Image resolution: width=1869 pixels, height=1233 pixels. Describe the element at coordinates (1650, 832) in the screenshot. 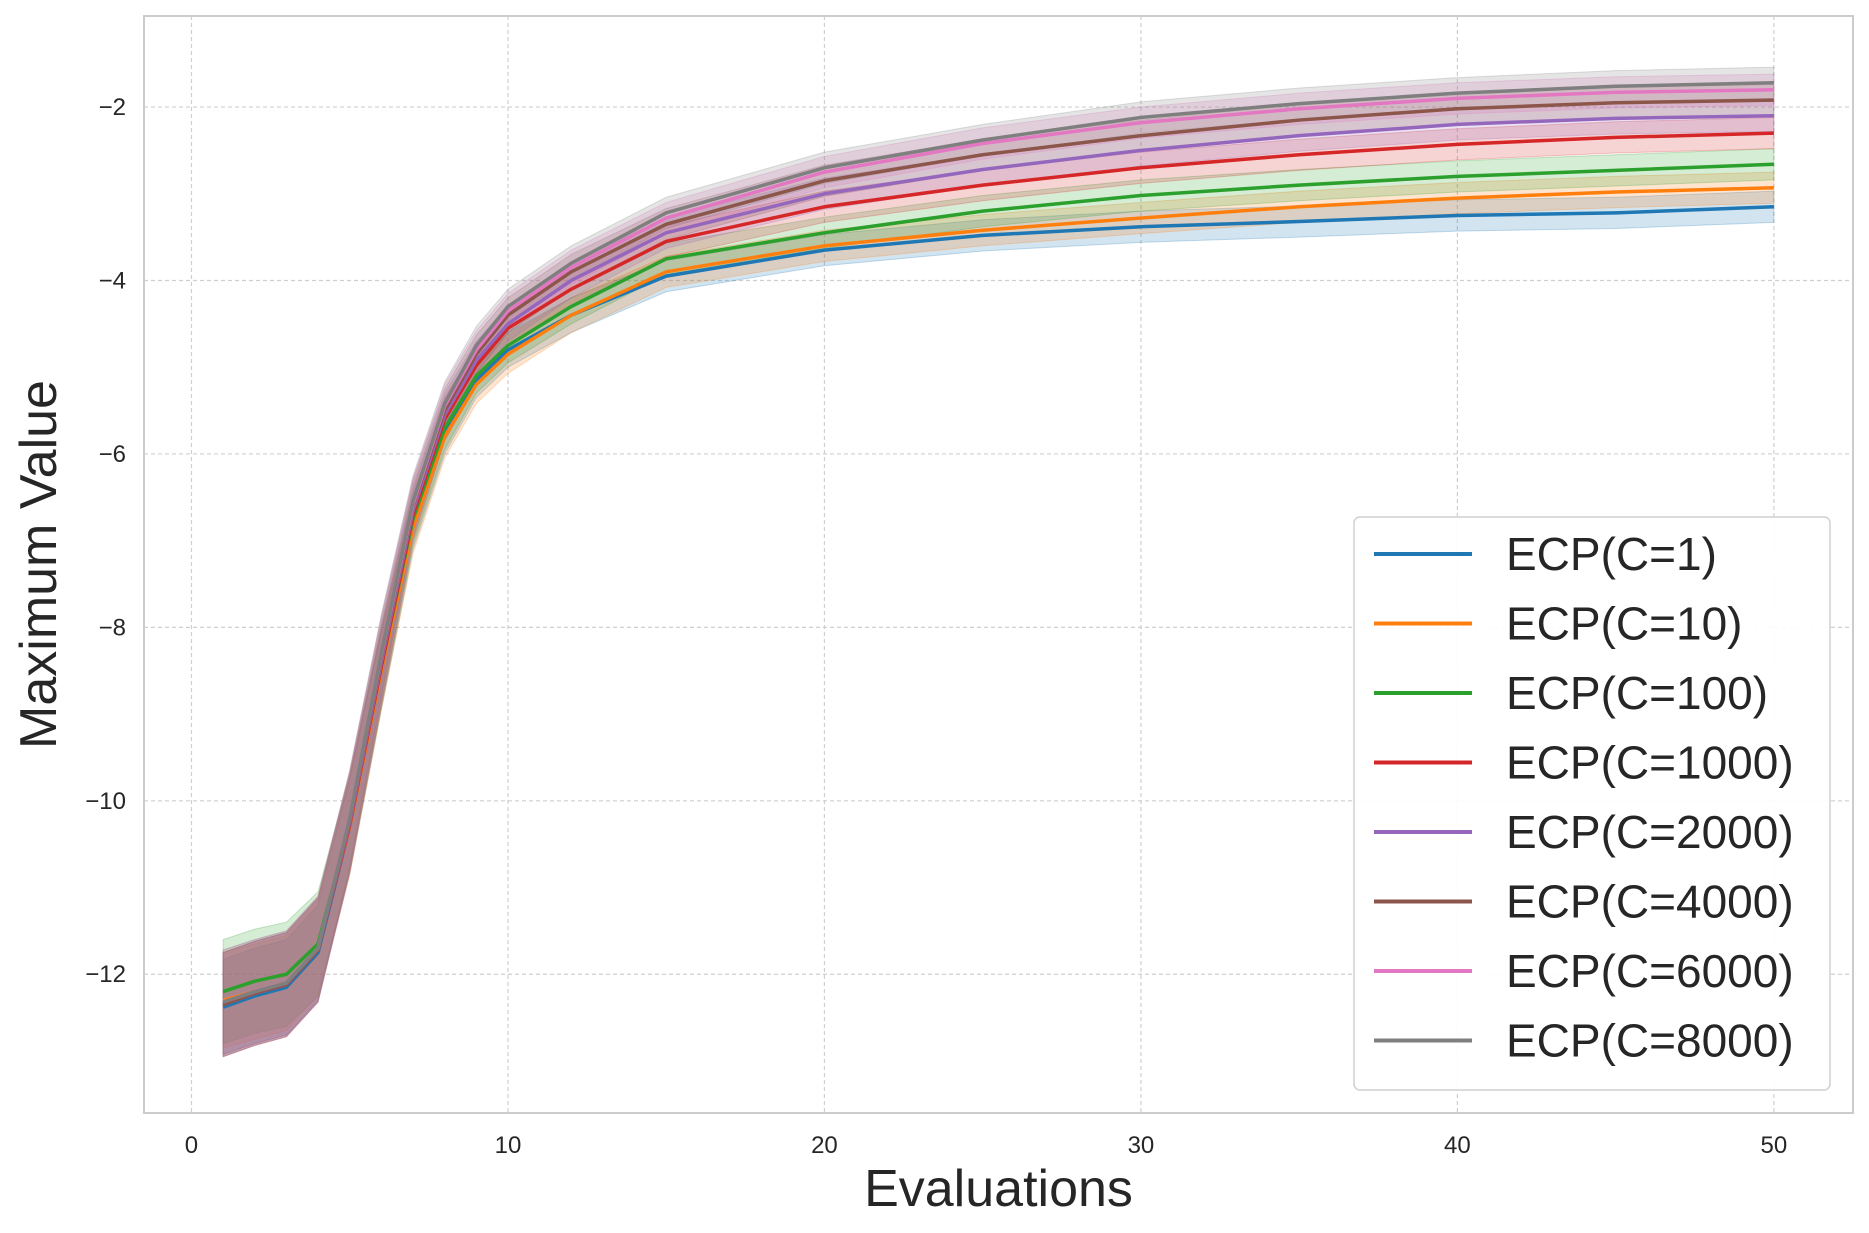

I see `legend-label: ECP(C=2000)` at that location.